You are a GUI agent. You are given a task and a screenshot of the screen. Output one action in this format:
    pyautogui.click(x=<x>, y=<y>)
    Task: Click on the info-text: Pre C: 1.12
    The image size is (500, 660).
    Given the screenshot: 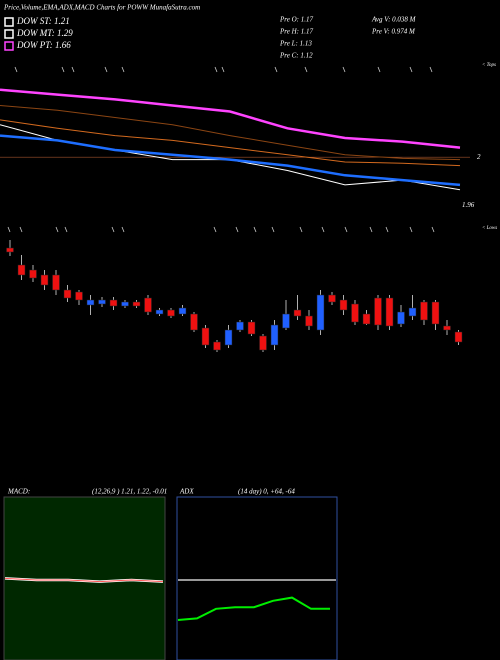 What is the action you would take?
    pyautogui.click(x=296, y=56)
    